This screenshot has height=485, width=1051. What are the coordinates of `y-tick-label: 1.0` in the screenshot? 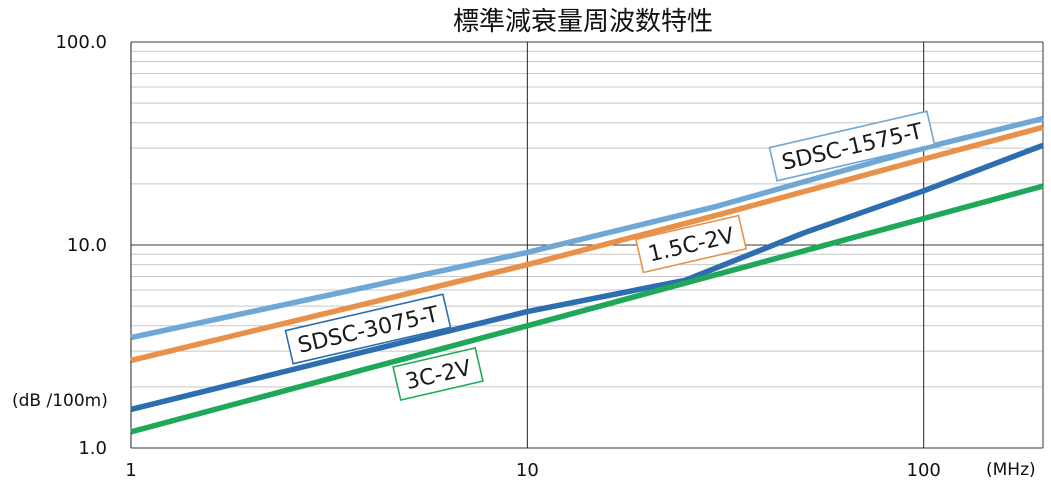 It's located at (92, 448).